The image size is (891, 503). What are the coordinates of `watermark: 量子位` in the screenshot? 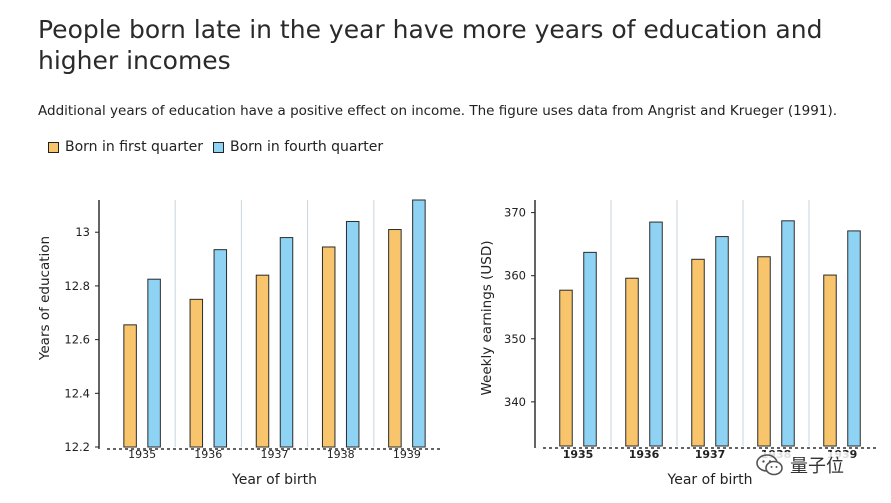 It's located at (802, 465).